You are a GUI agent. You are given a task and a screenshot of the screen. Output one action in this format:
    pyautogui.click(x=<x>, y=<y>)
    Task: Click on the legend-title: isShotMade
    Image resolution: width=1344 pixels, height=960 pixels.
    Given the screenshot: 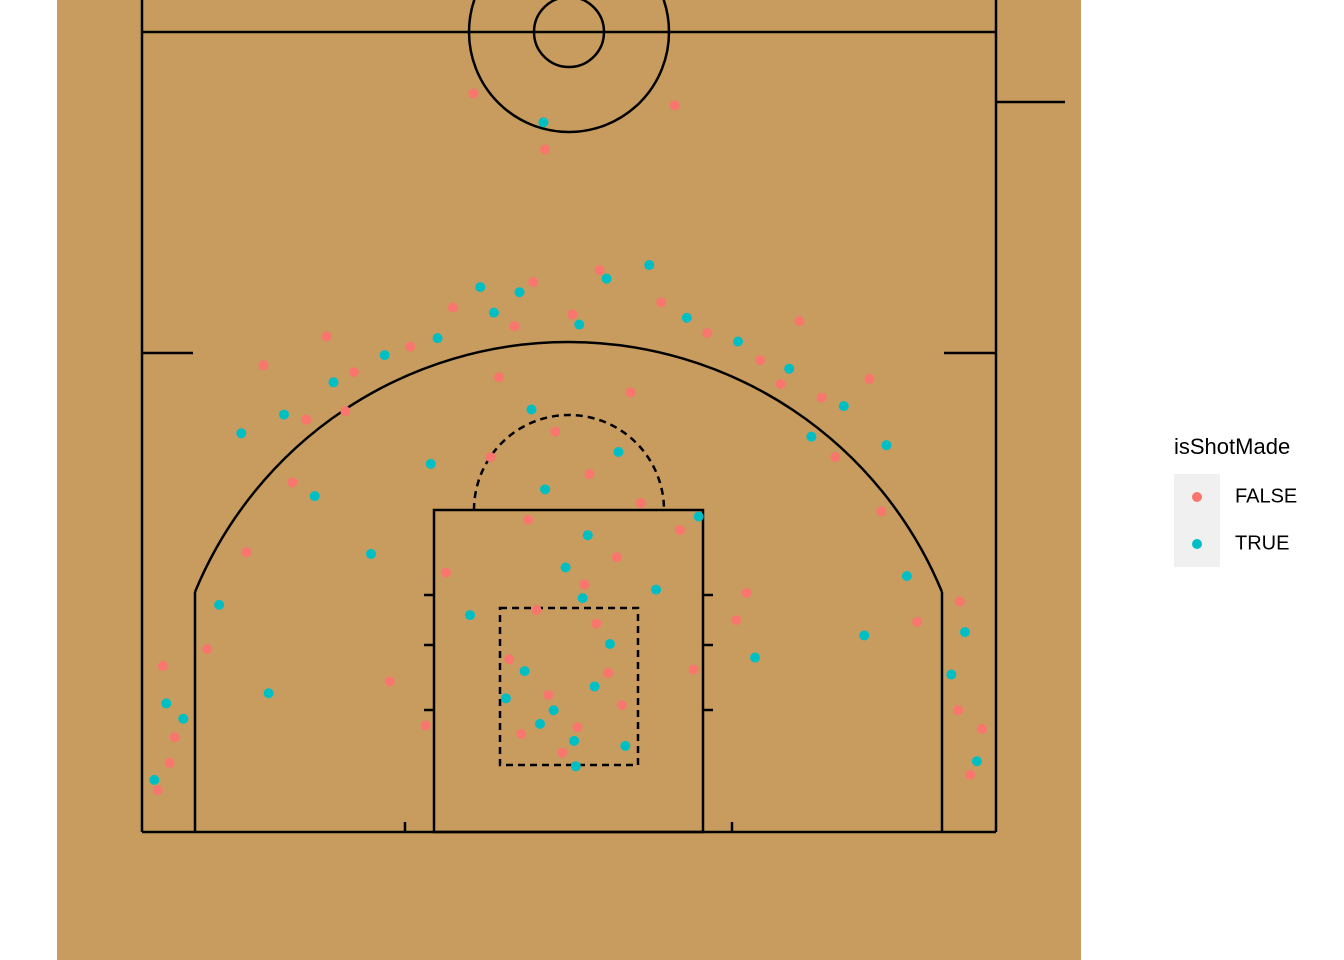 What is the action you would take?
    pyautogui.click(x=1232, y=446)
    